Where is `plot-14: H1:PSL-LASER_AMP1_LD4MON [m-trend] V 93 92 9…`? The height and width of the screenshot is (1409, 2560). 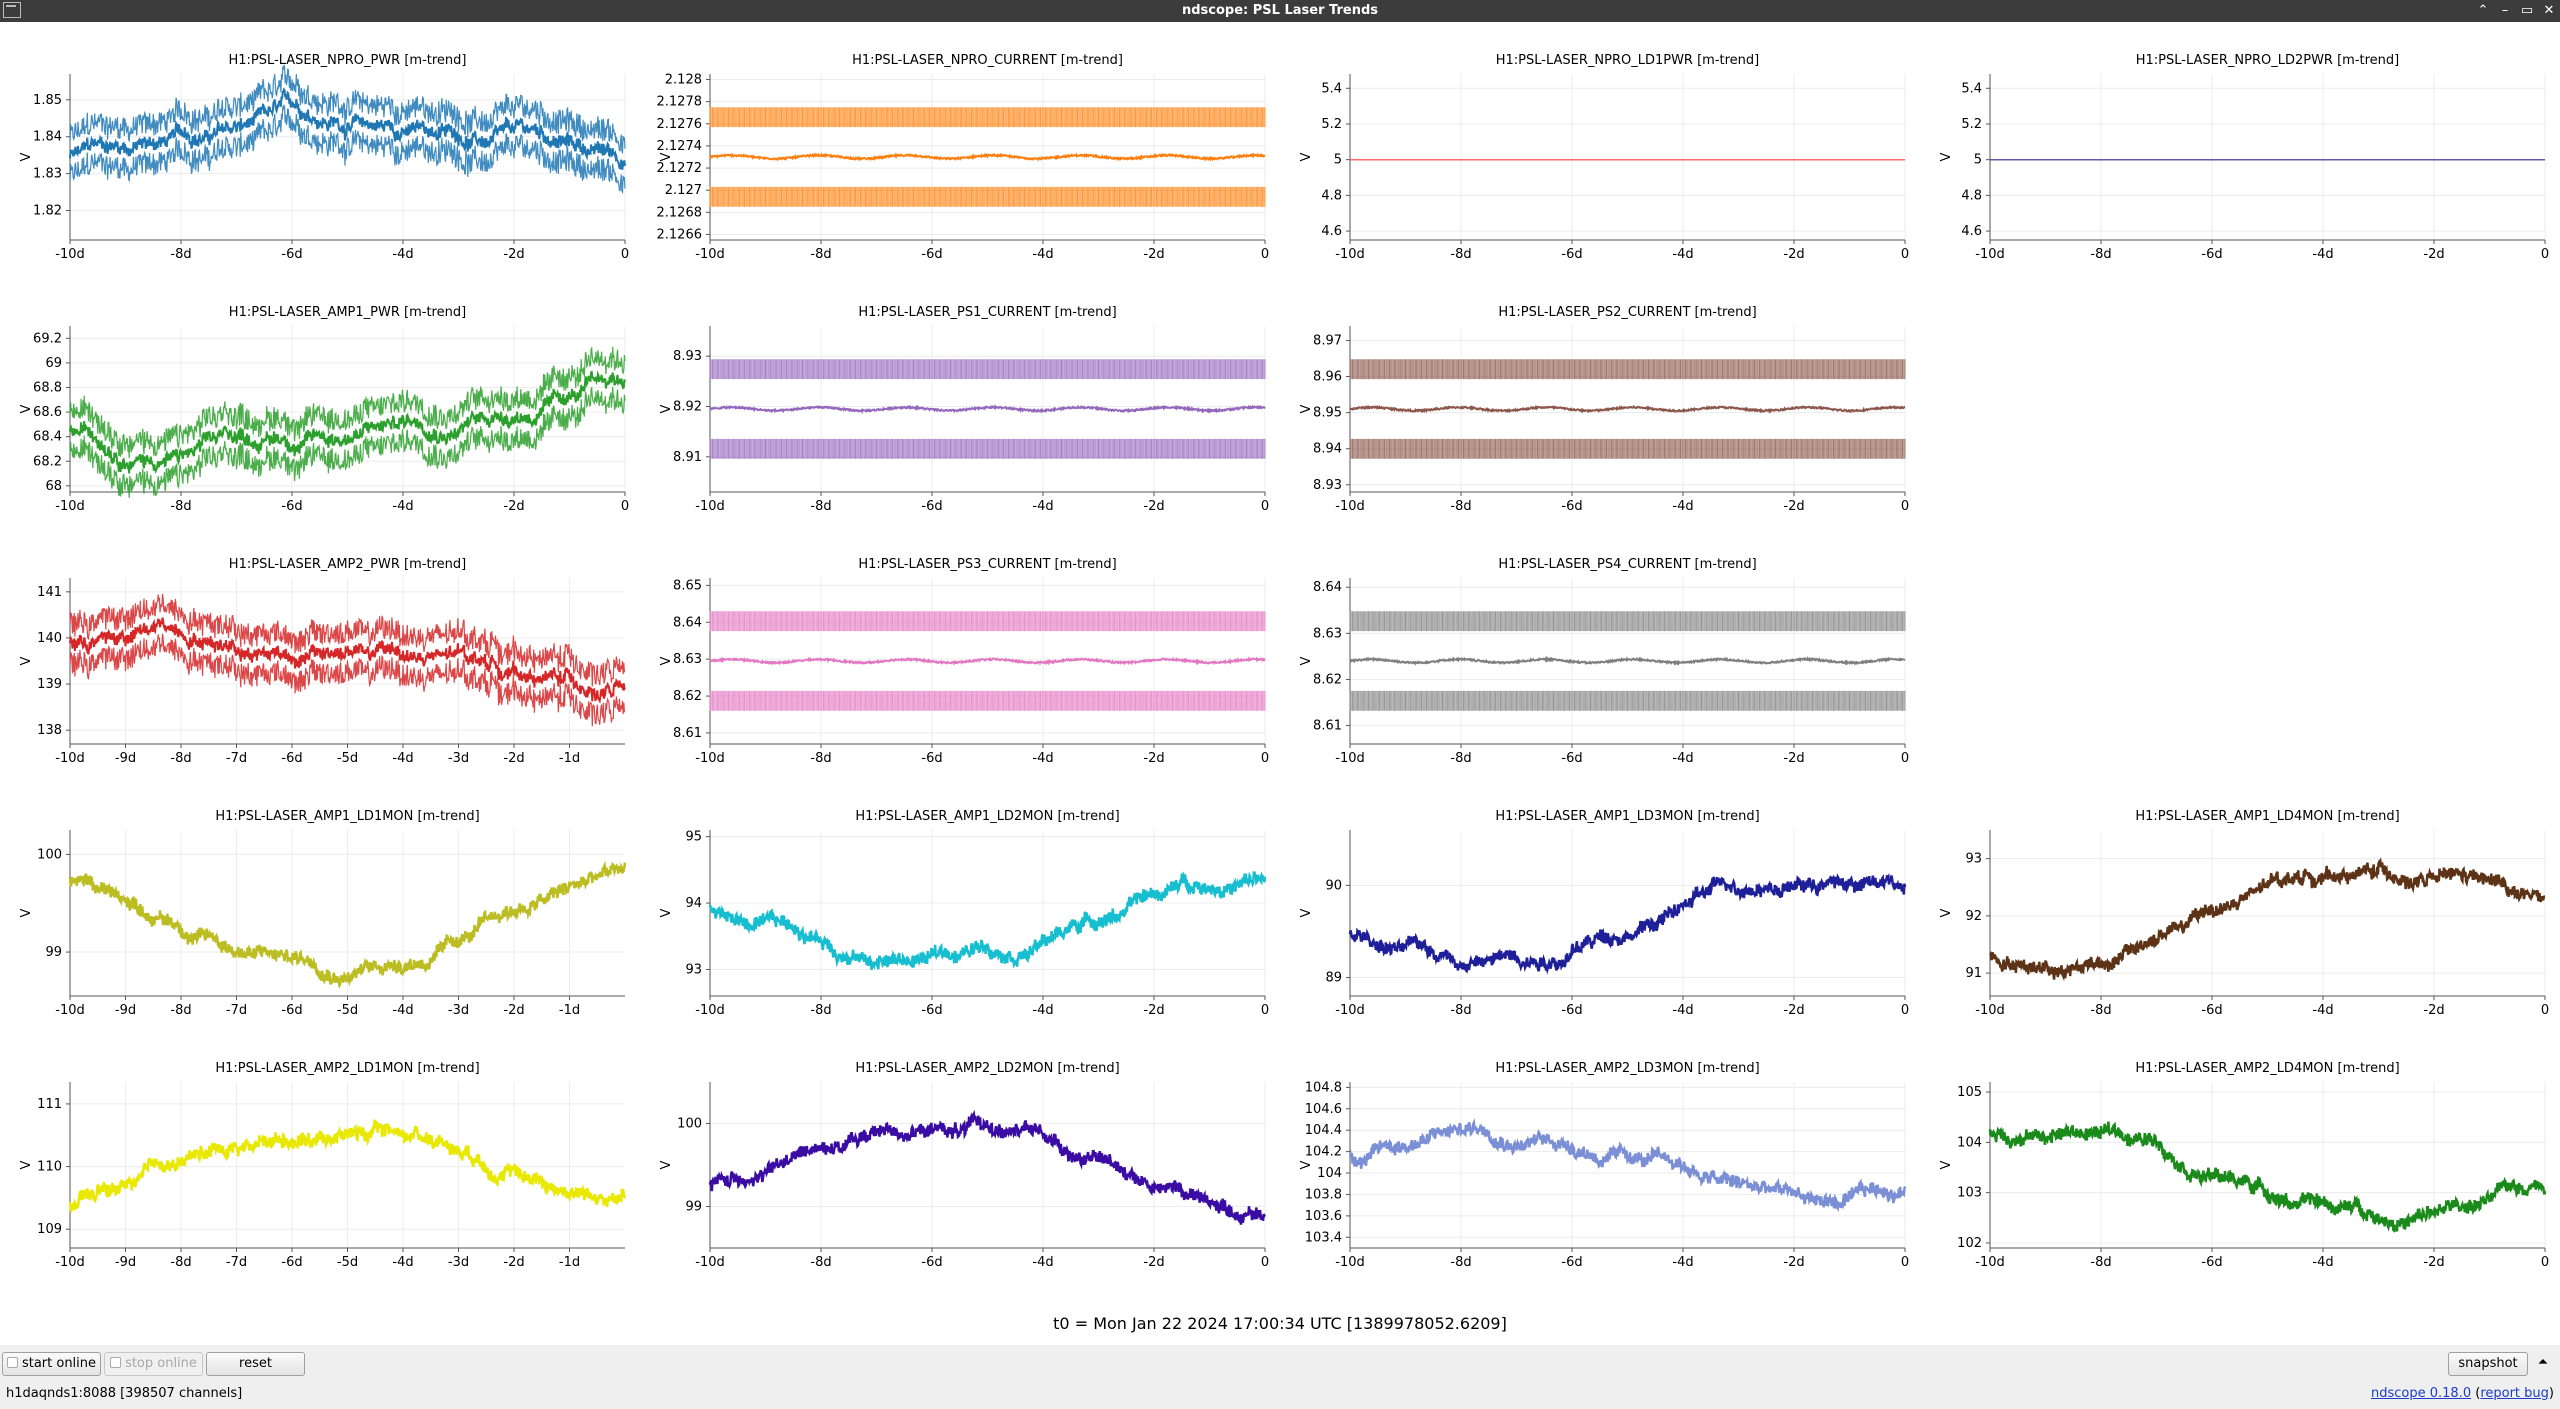 plot-14: H1:PSL-LASER_AMP1_LD4MON [m-trend] V 93 92 9… is located at coordinates (2240, 904).